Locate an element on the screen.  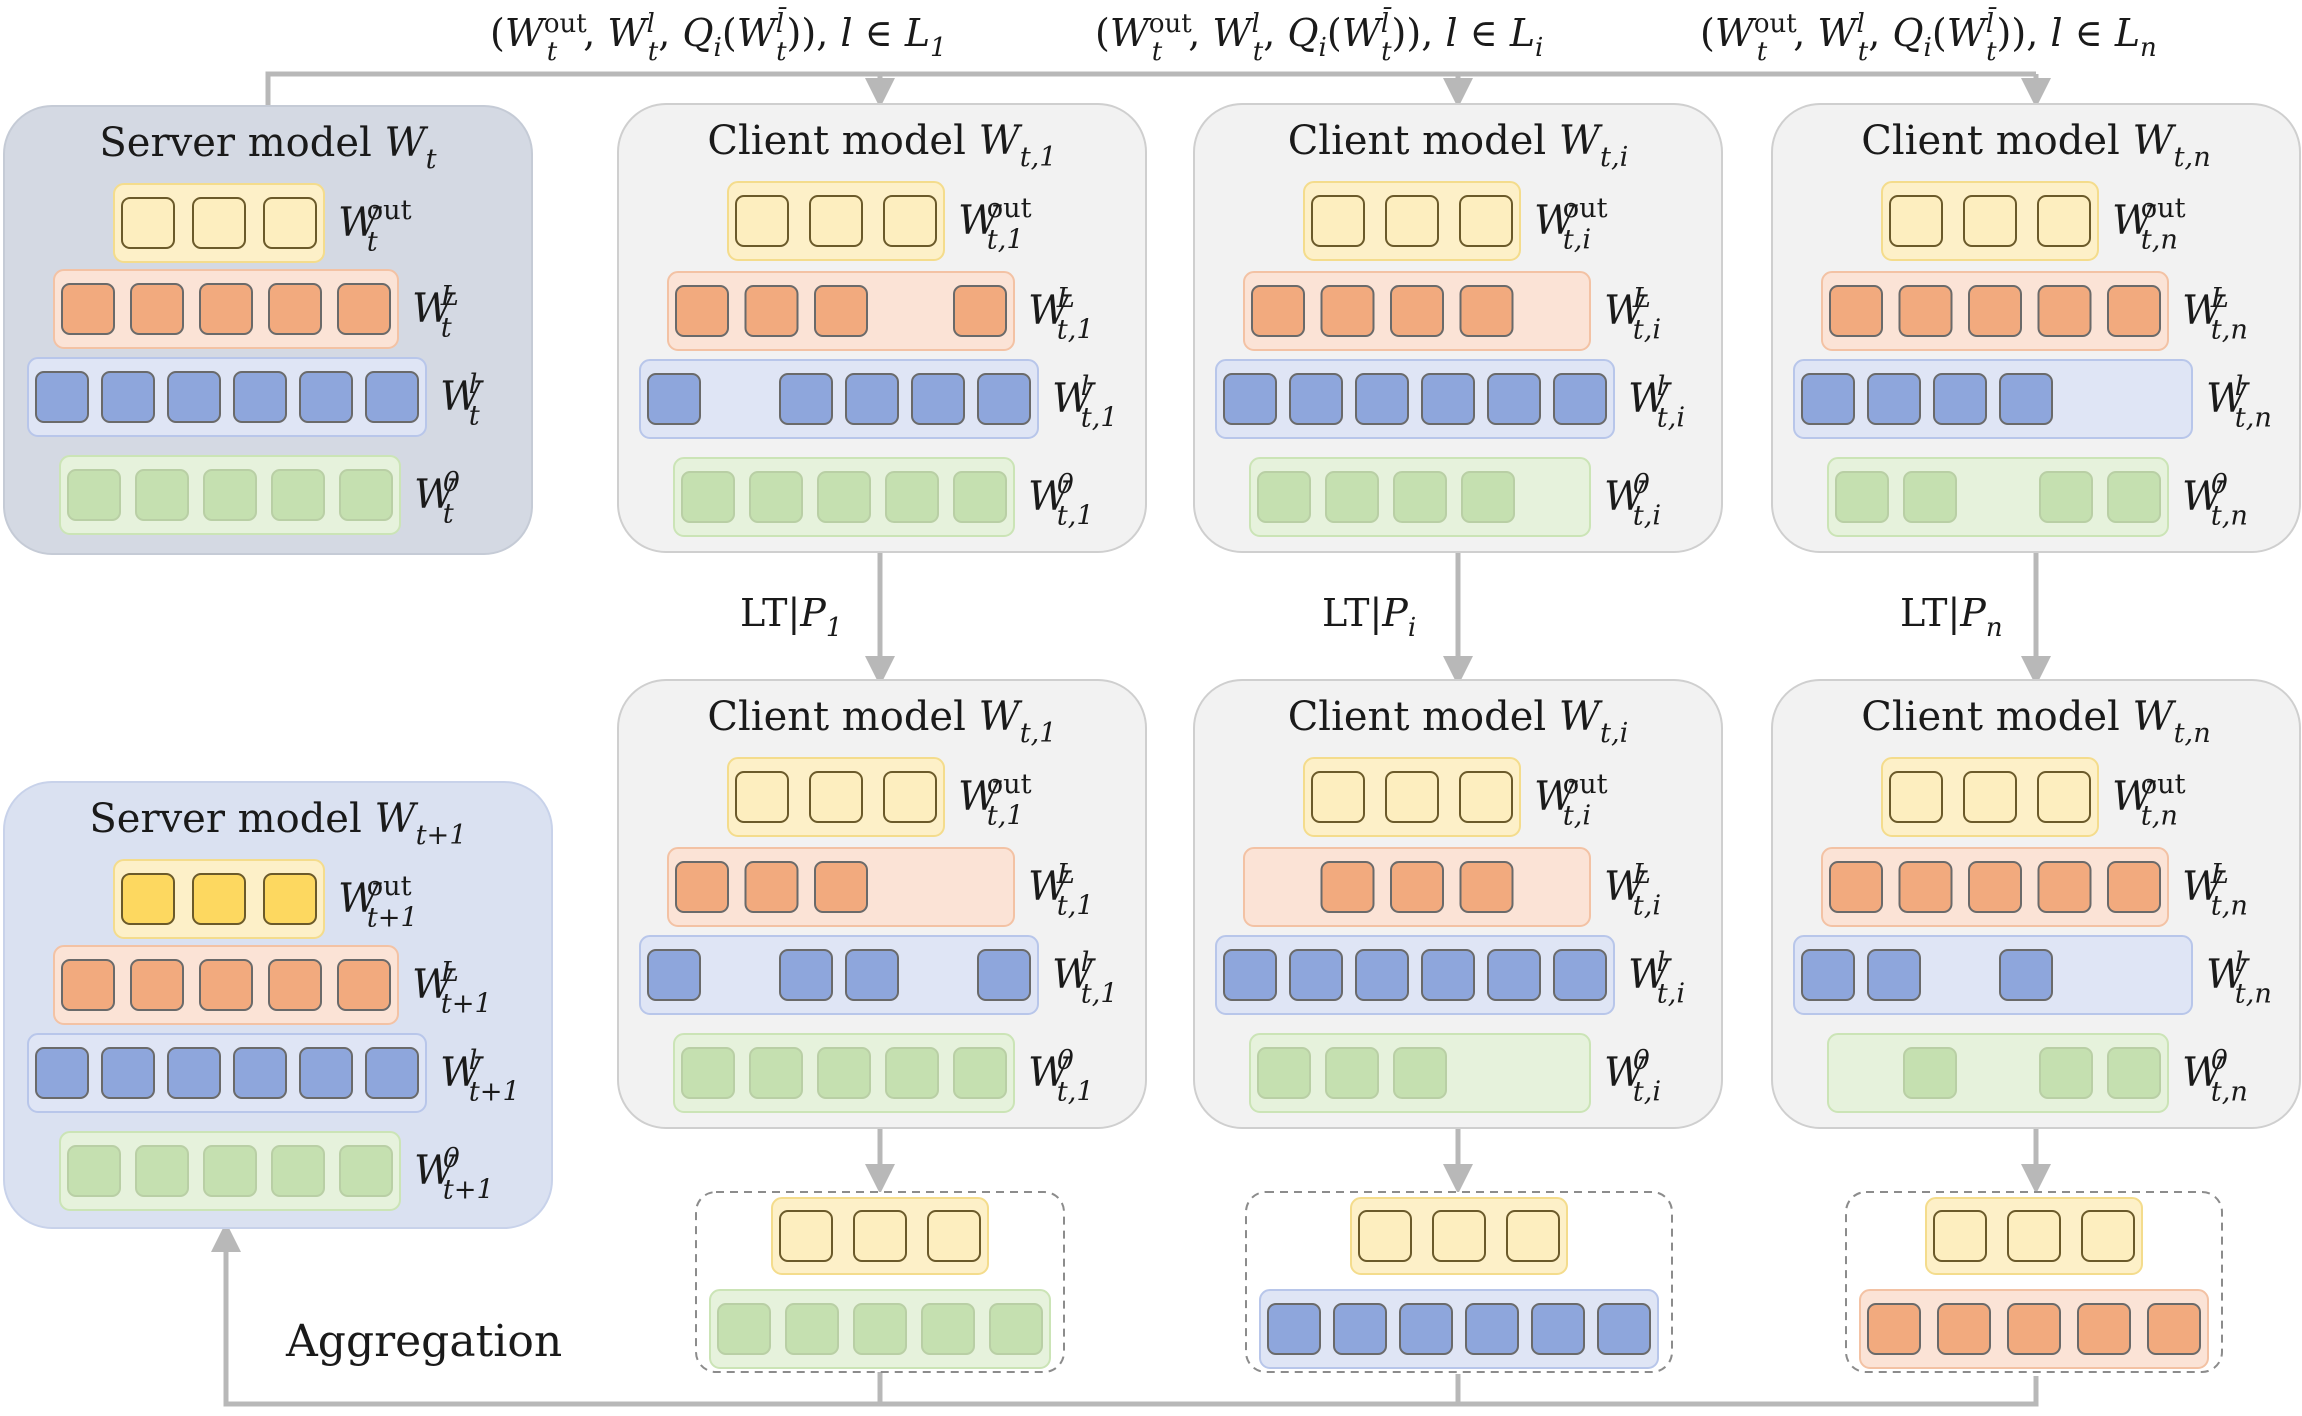
client-model-top-2-layer-L is located at coordinates (1417, 311).